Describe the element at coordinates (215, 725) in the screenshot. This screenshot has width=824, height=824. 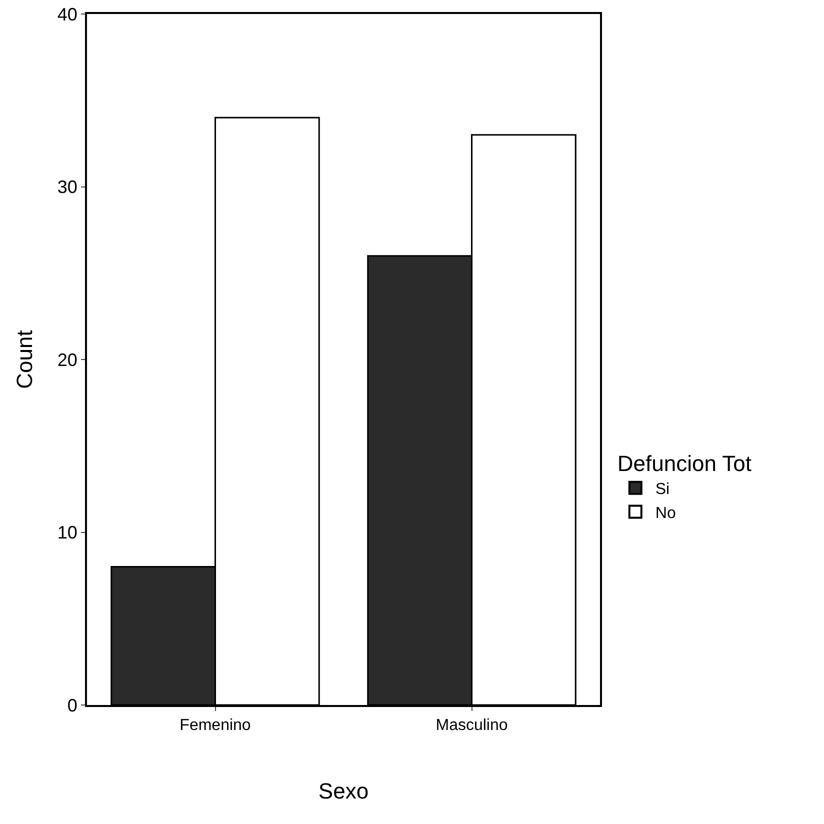
I see `x-tick-label: Femenino` at that location.